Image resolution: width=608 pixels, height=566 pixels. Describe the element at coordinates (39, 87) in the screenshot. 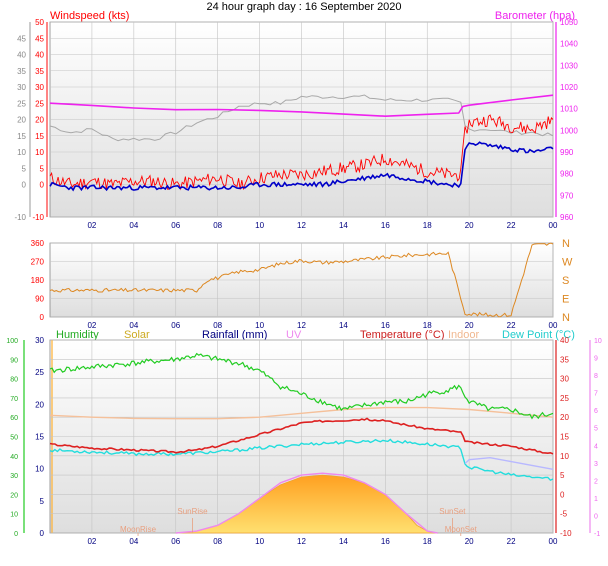

I see `windspeed-tick-label: 30` at that location.